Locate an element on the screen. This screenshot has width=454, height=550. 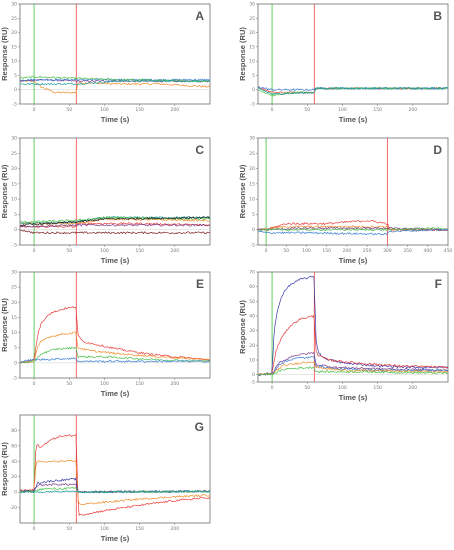
x-tick-label: 450 is located at coordinates (448, 251).